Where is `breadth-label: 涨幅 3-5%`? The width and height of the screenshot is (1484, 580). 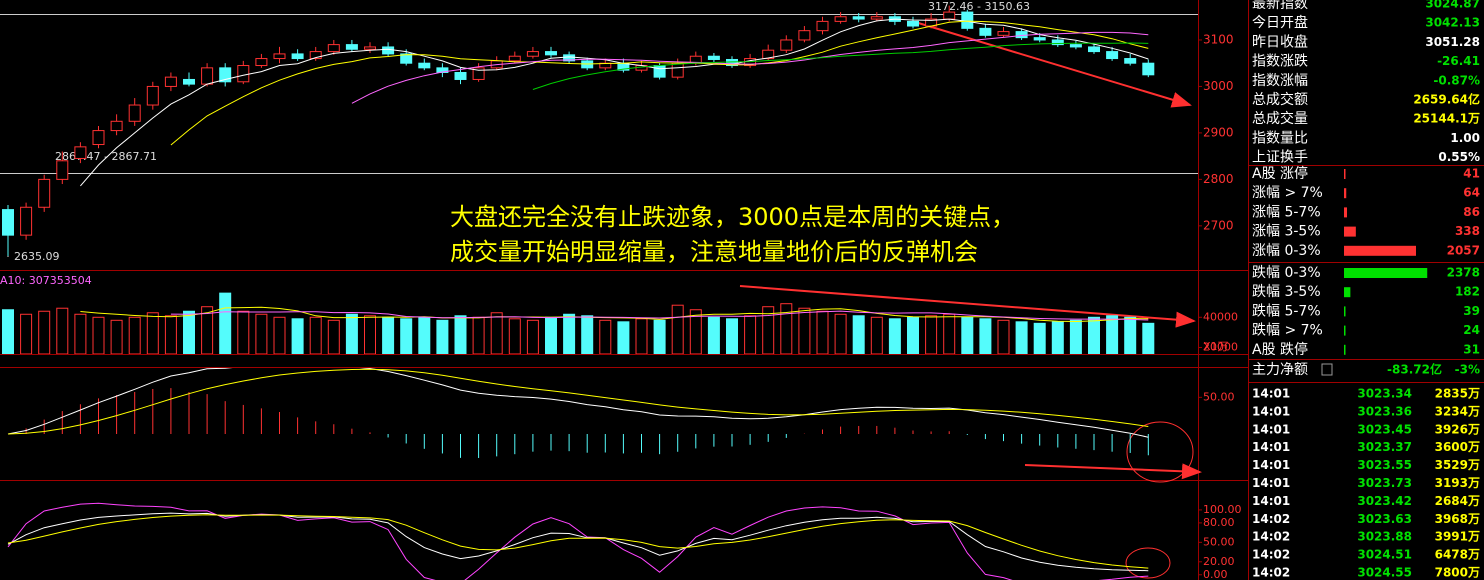
breadth-label: 涨幅 3-5% is located at coordinates (1286, 232).